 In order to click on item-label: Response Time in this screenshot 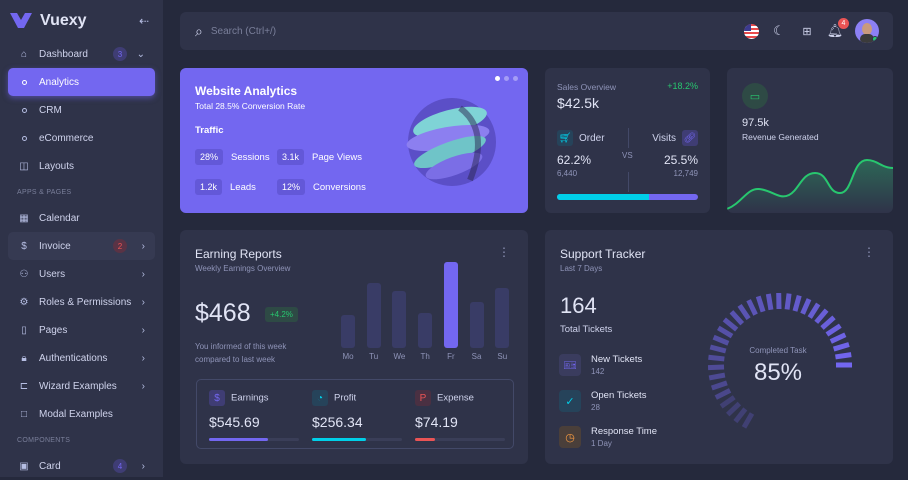, I will do `click(624, 431)`.